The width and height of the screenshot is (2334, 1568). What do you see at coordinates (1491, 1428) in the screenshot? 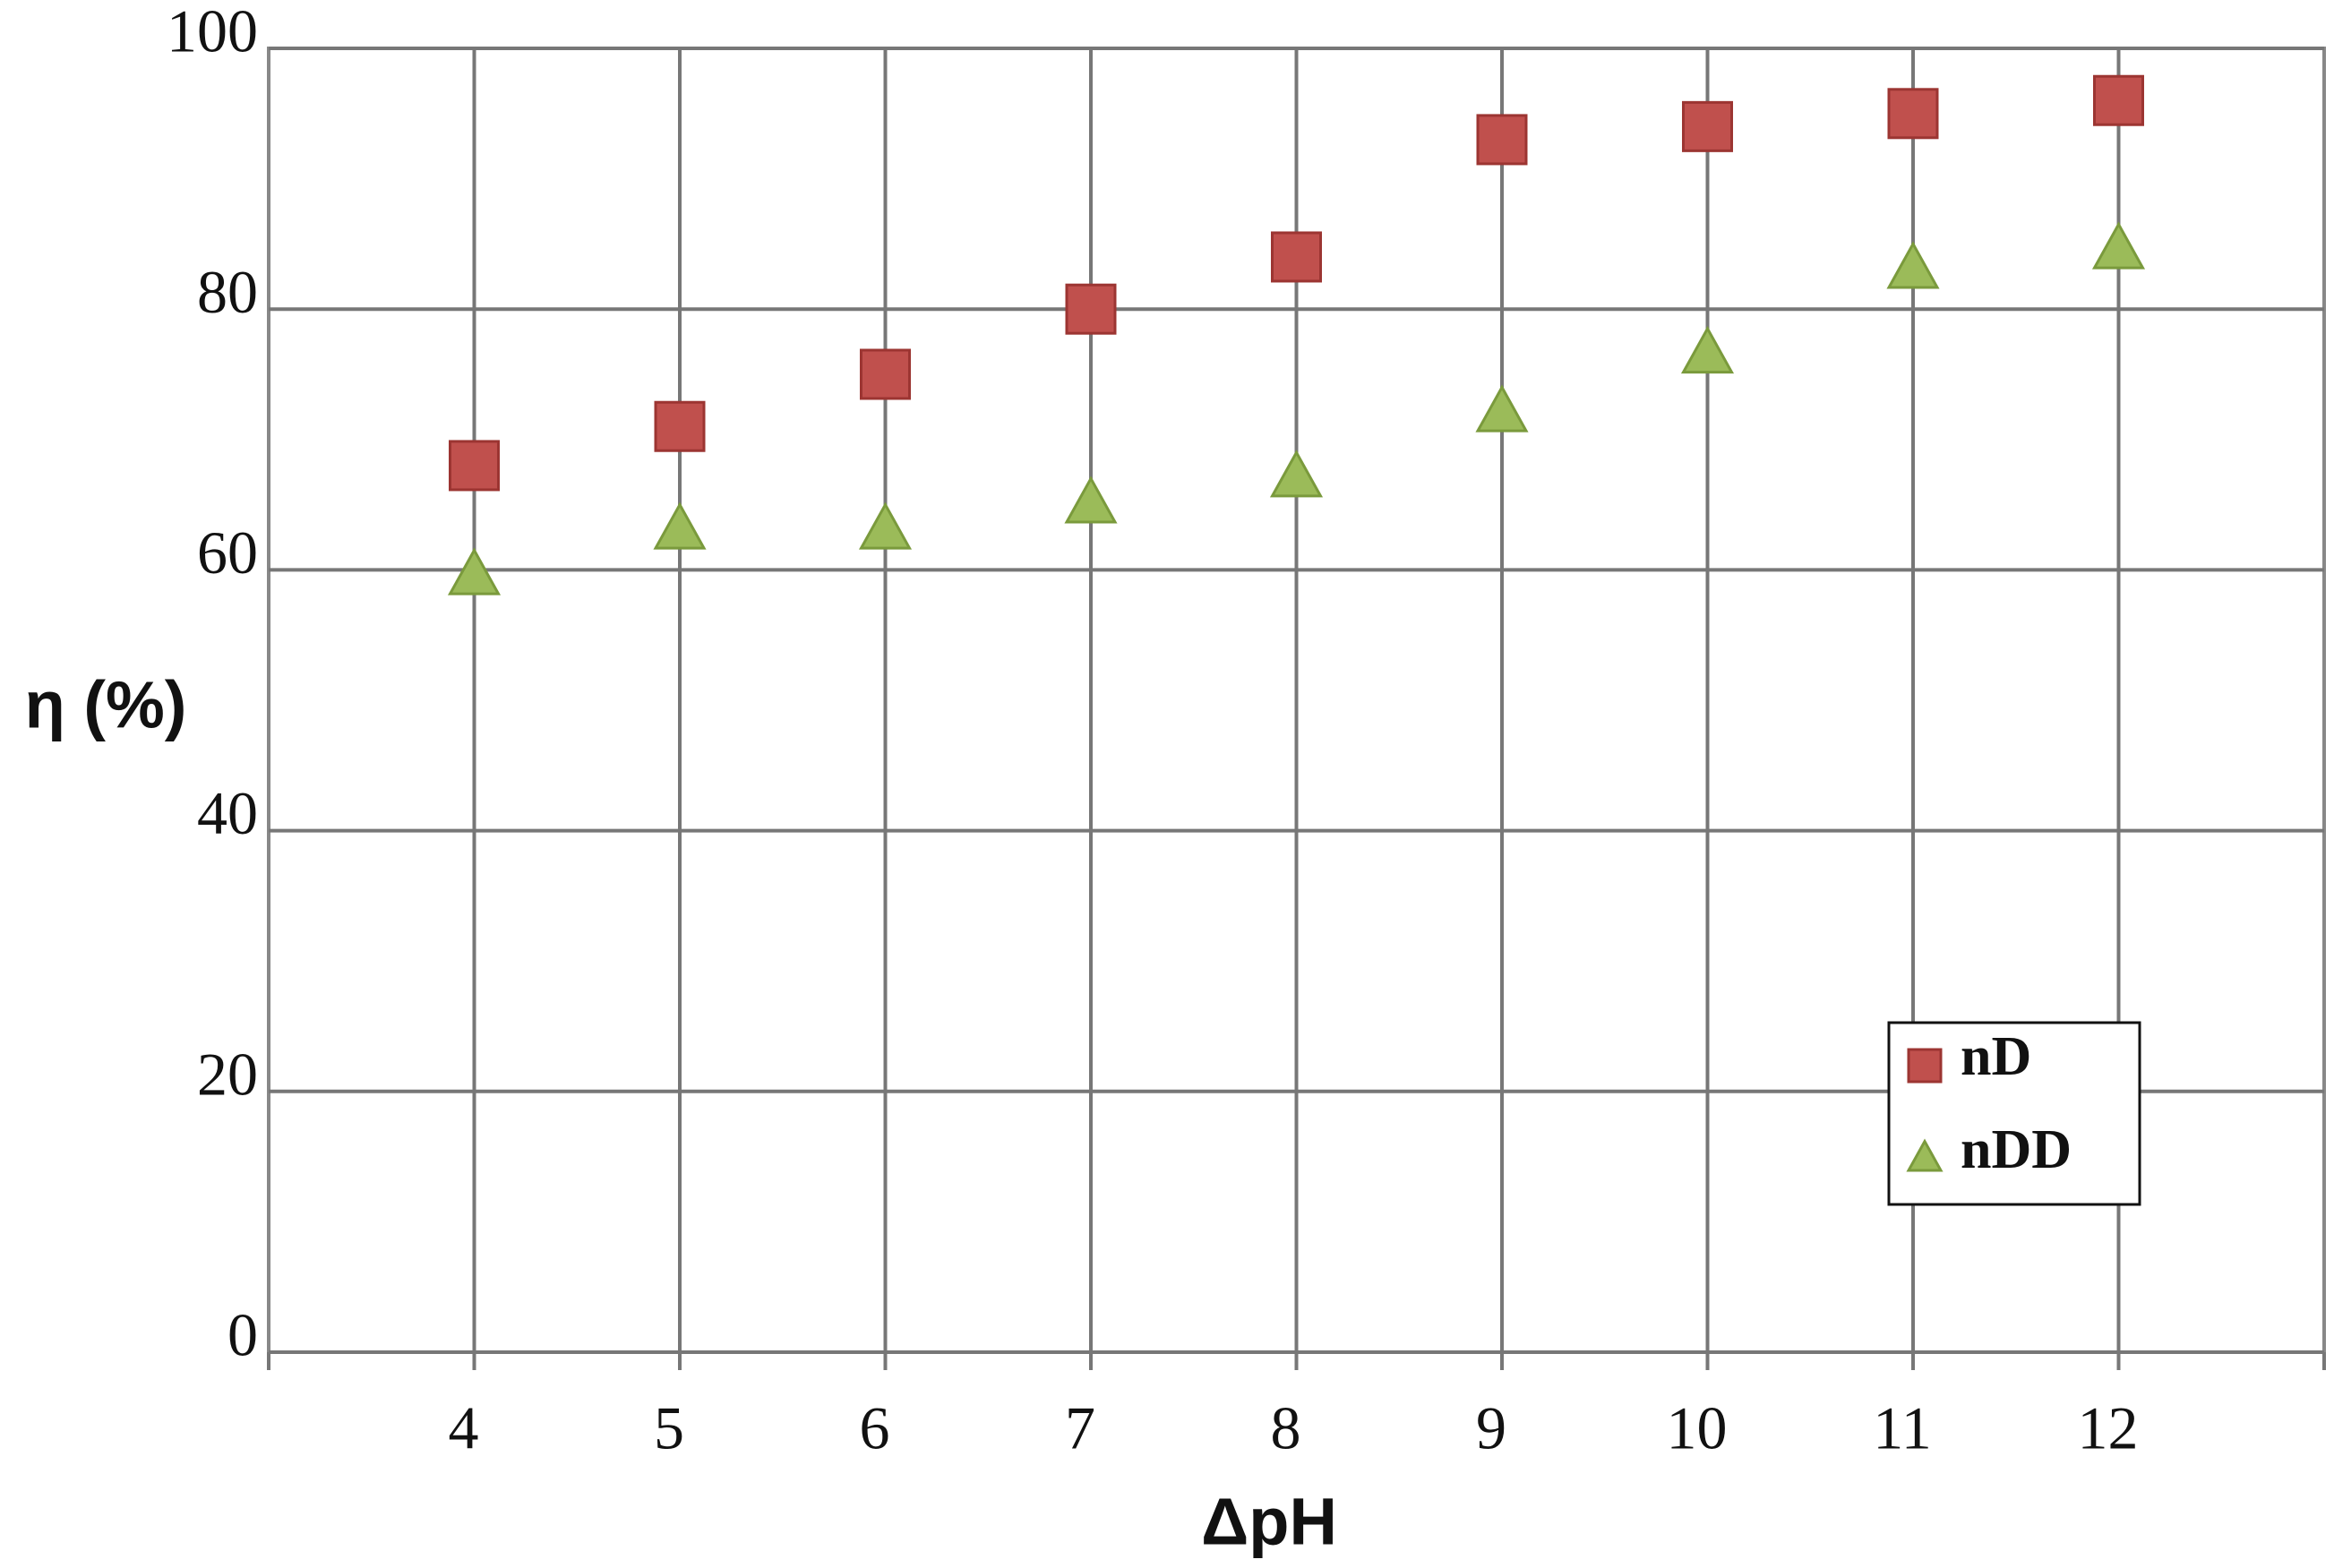
I see `x-tick-label: 9` at bounding box center [1491, 1428].